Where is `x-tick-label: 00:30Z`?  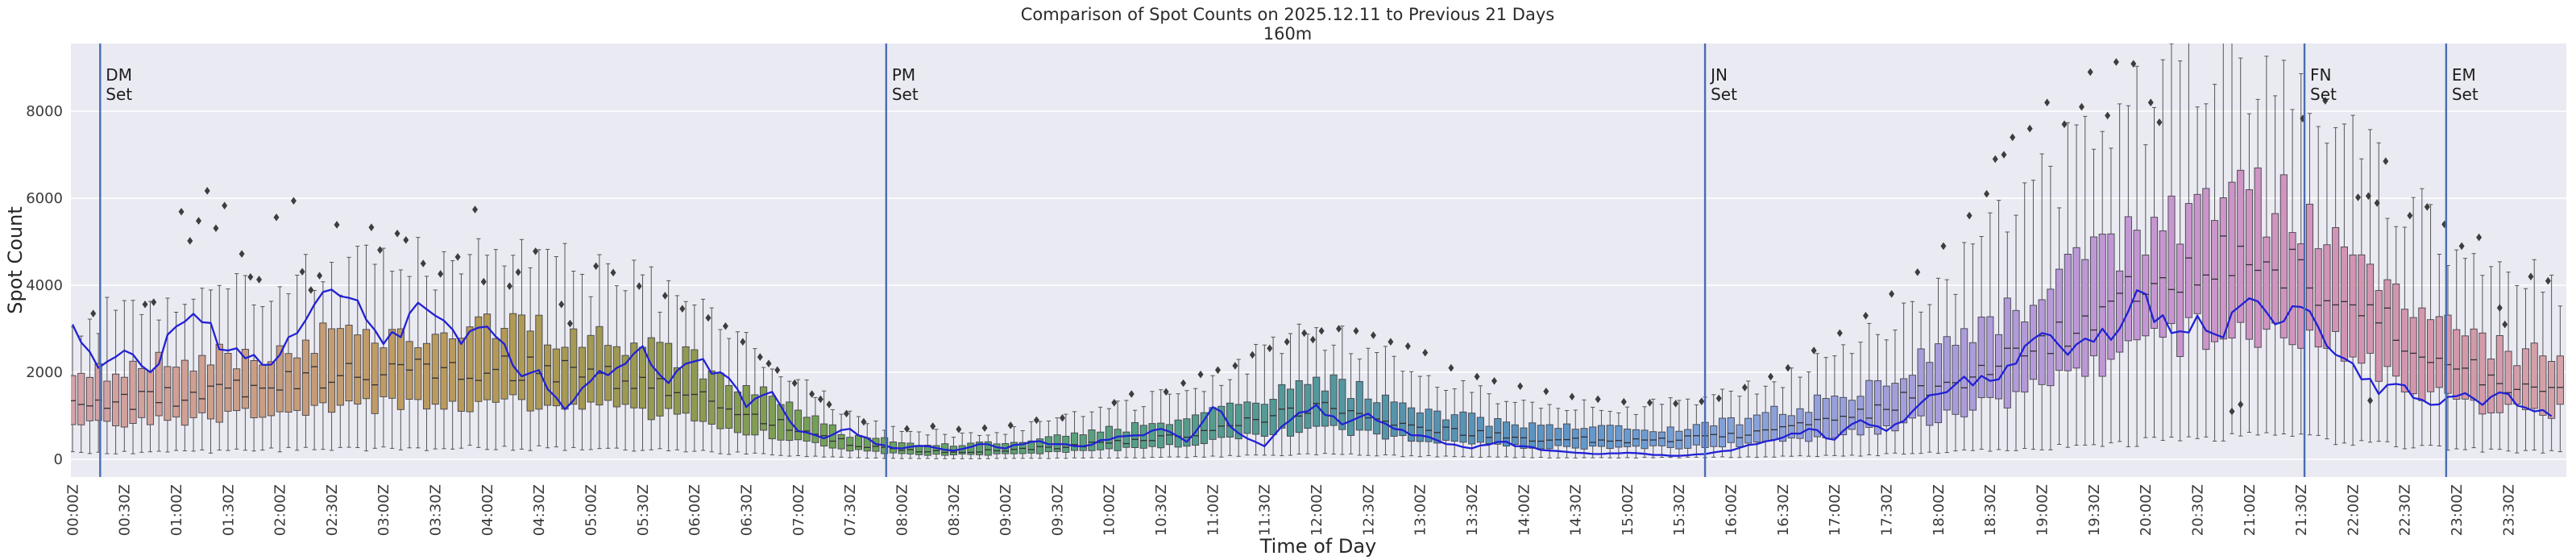
x-tick-label: 00:30Z is located at coordinates (125, 510).